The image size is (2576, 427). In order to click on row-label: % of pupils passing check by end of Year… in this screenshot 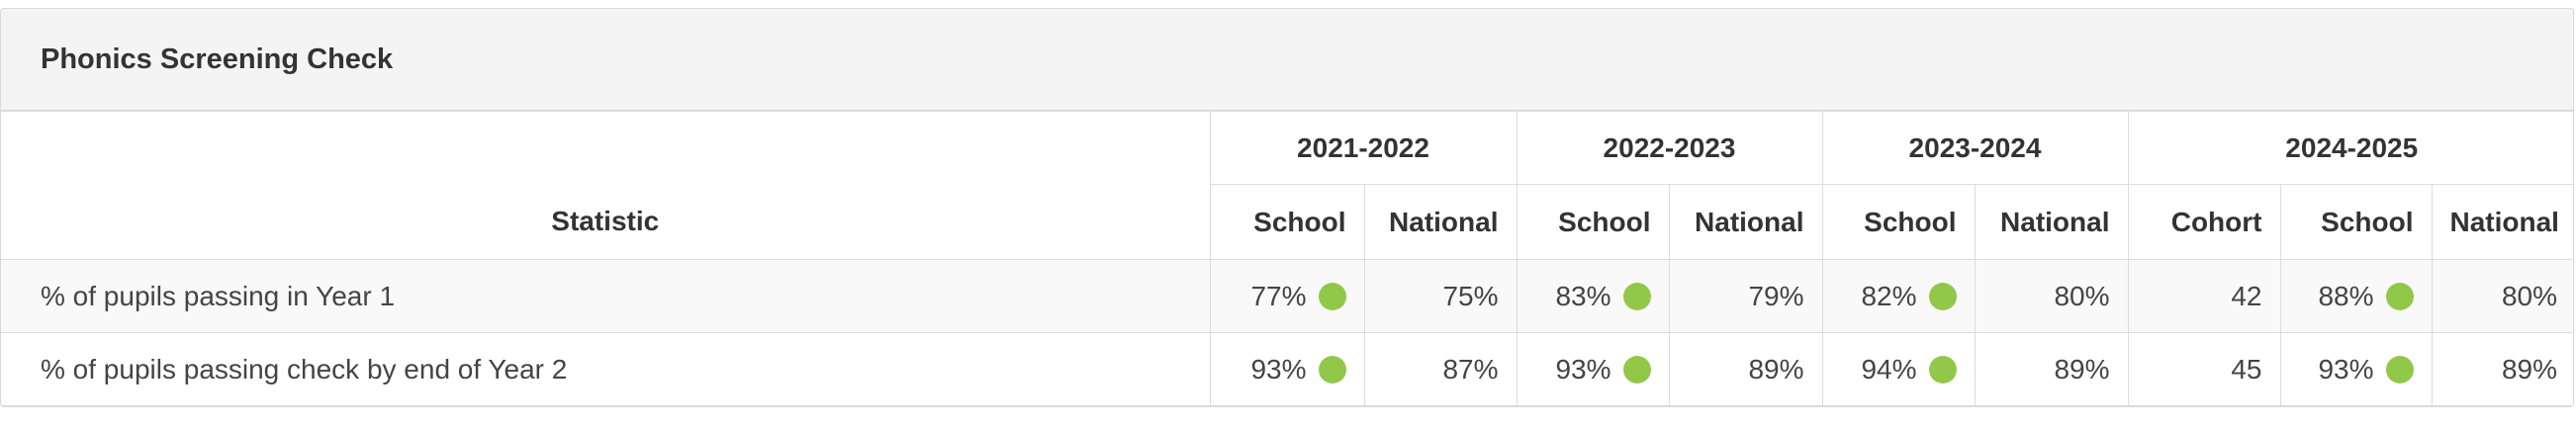, I will do `click(606, 369)`.